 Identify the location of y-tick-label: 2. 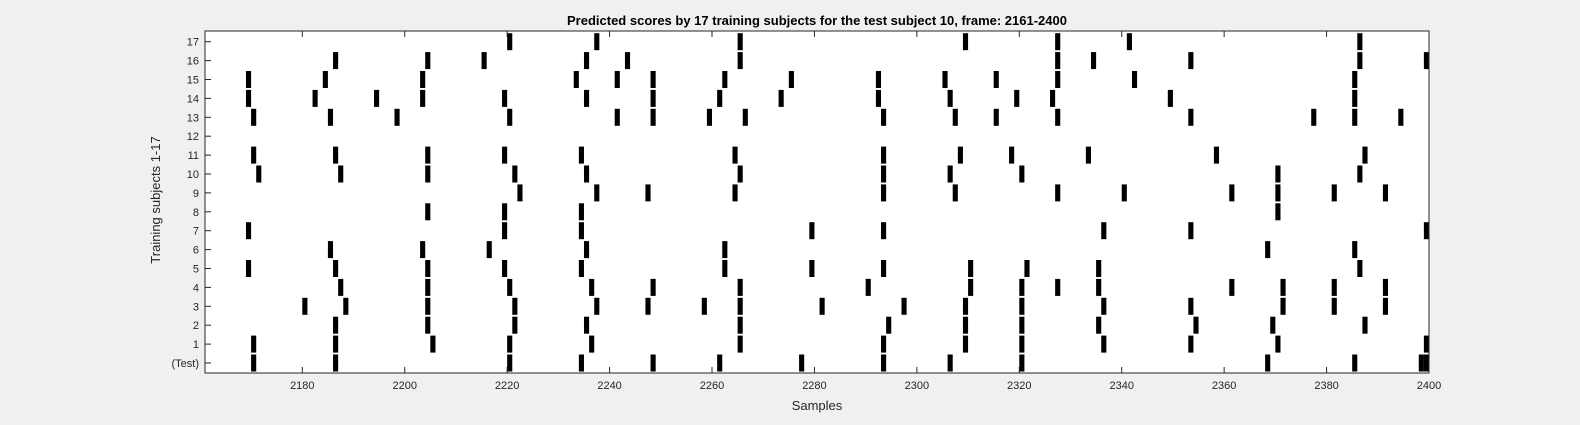
(196, 326).